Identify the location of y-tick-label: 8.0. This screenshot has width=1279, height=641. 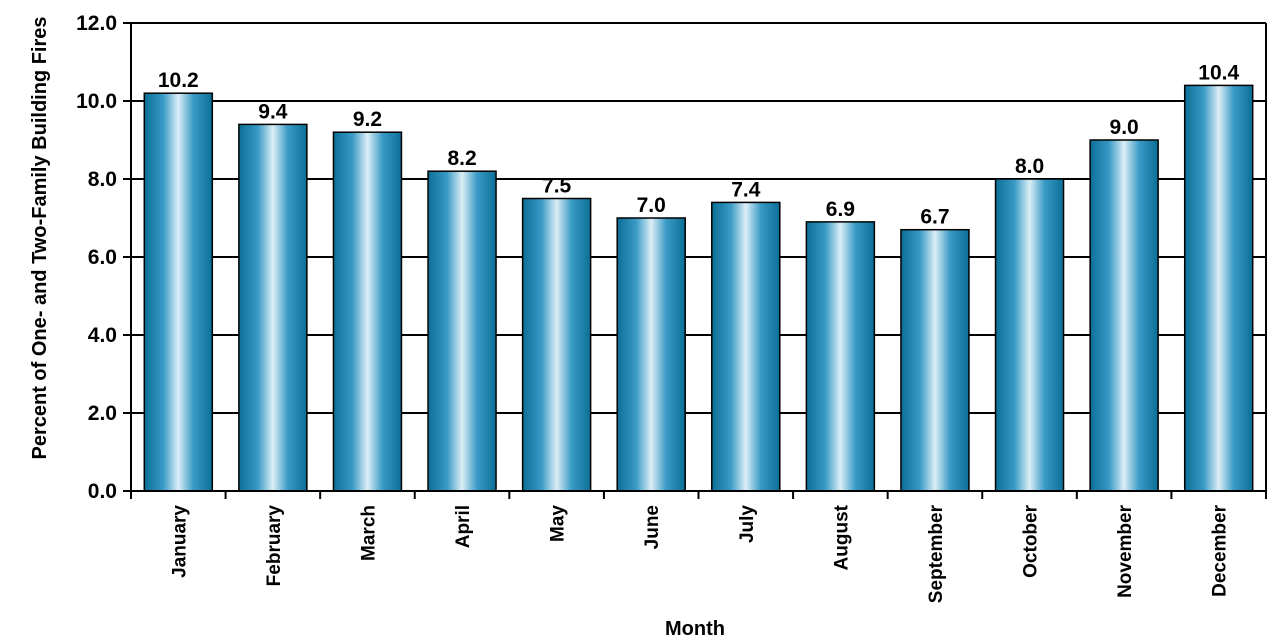
(102, 179).